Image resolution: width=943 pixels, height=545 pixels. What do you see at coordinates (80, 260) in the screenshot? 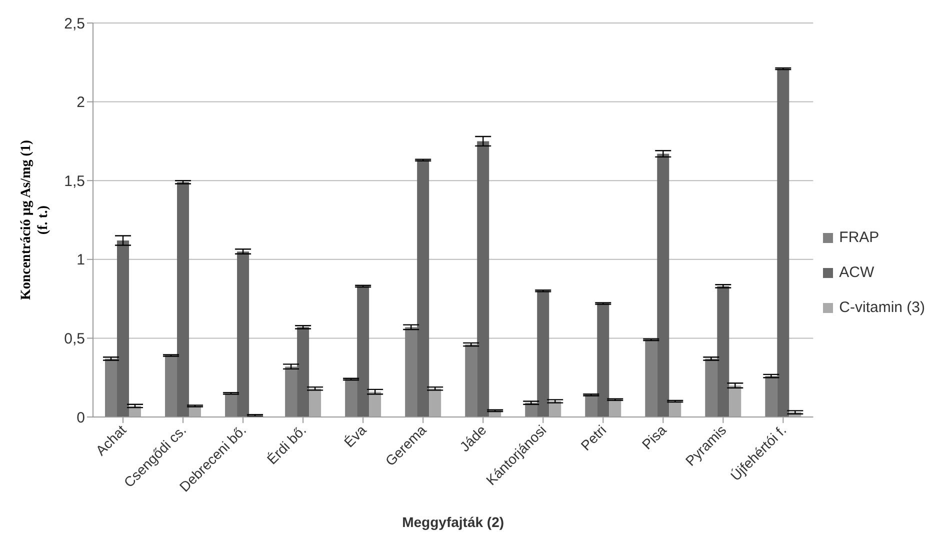
I see `y-tick-label: 1` at bounding box center [80, 260].